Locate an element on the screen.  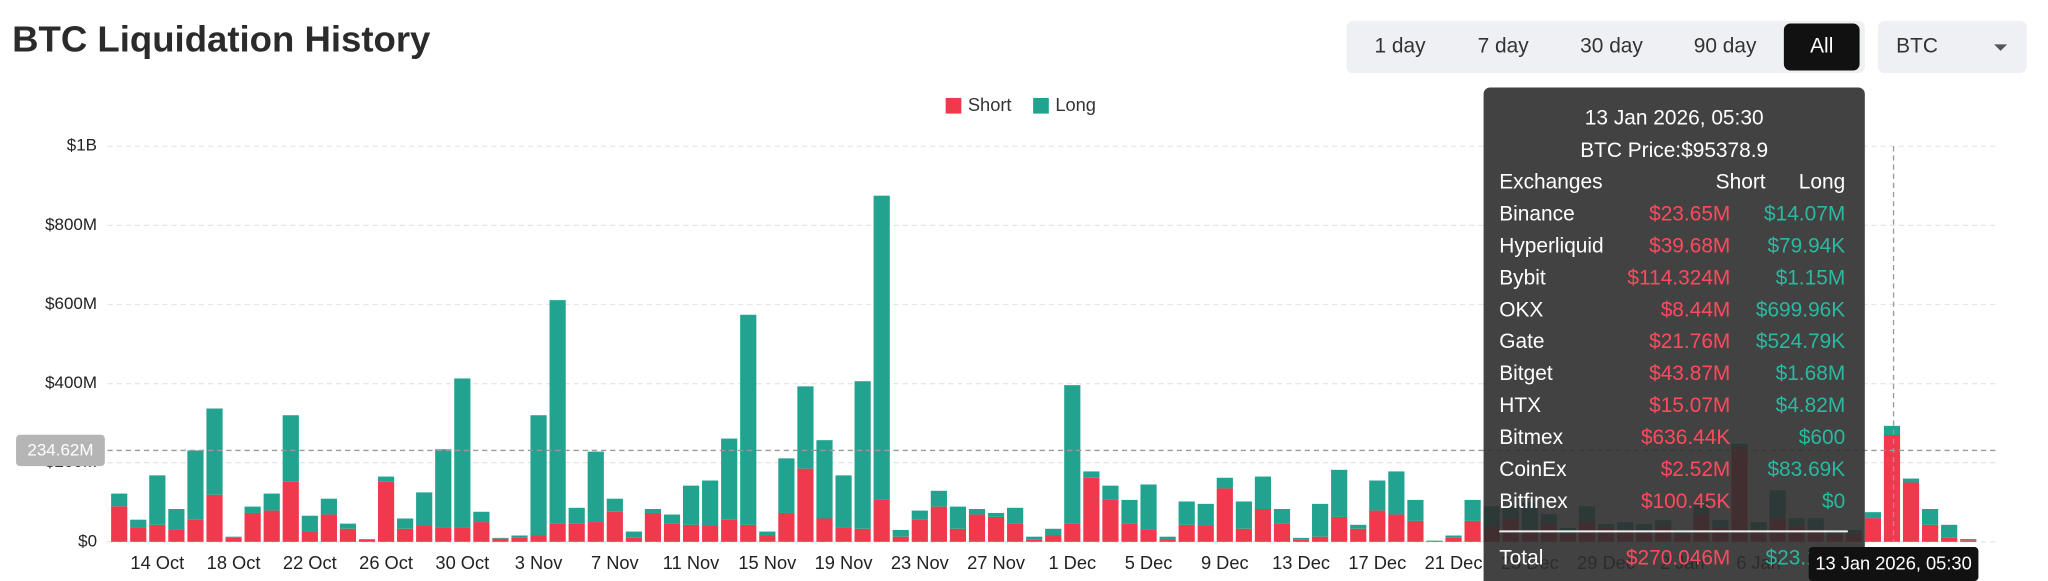
coin-select is located at coordinates (1952, 47).